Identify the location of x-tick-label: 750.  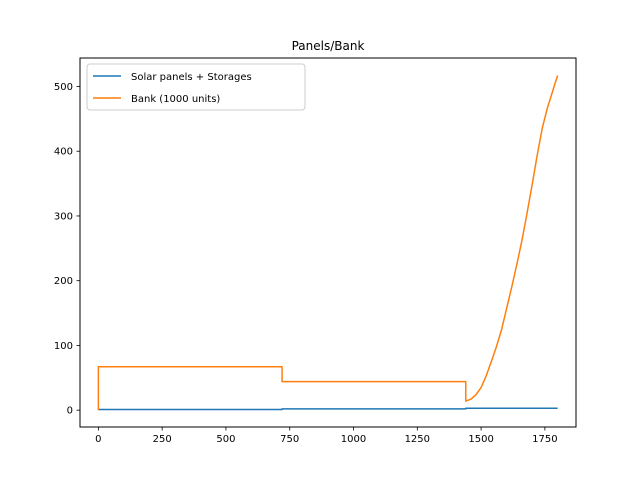
(289, 439).